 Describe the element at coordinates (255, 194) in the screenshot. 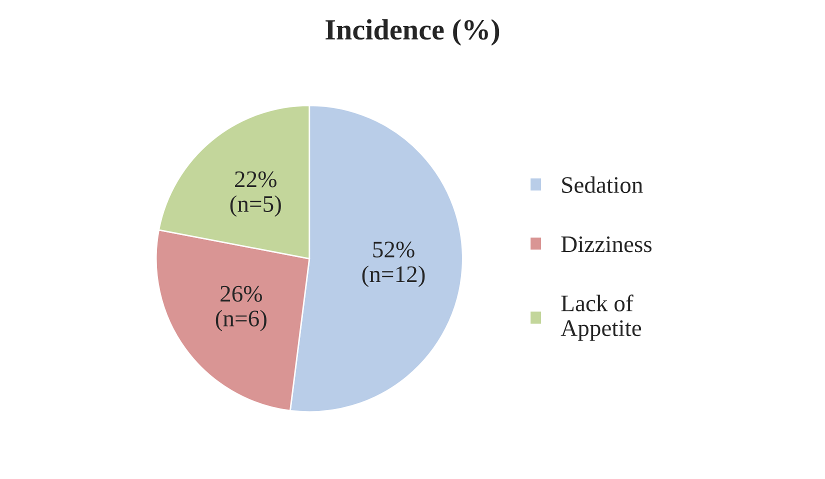

I see `data-label: 22% (n=5)` at that location.